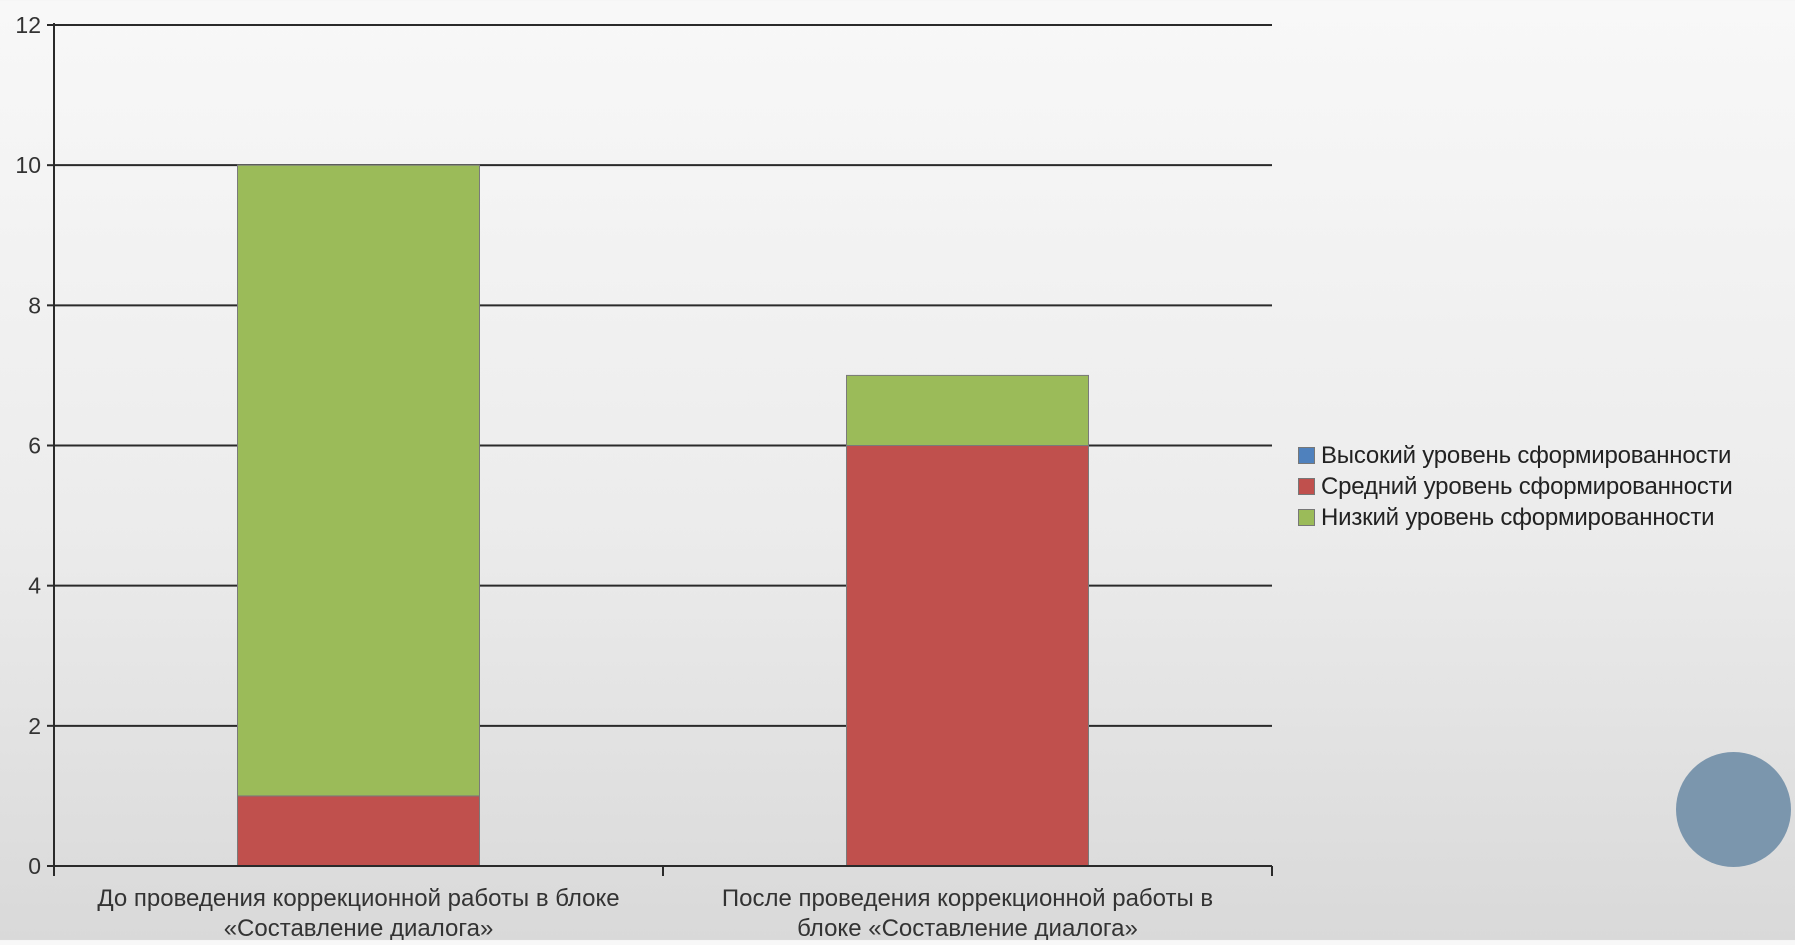  What do you see at coordinates (34, 586) in the screenshot?
I see `y-tick-label-4: 4` at bounding box center [34, 586].